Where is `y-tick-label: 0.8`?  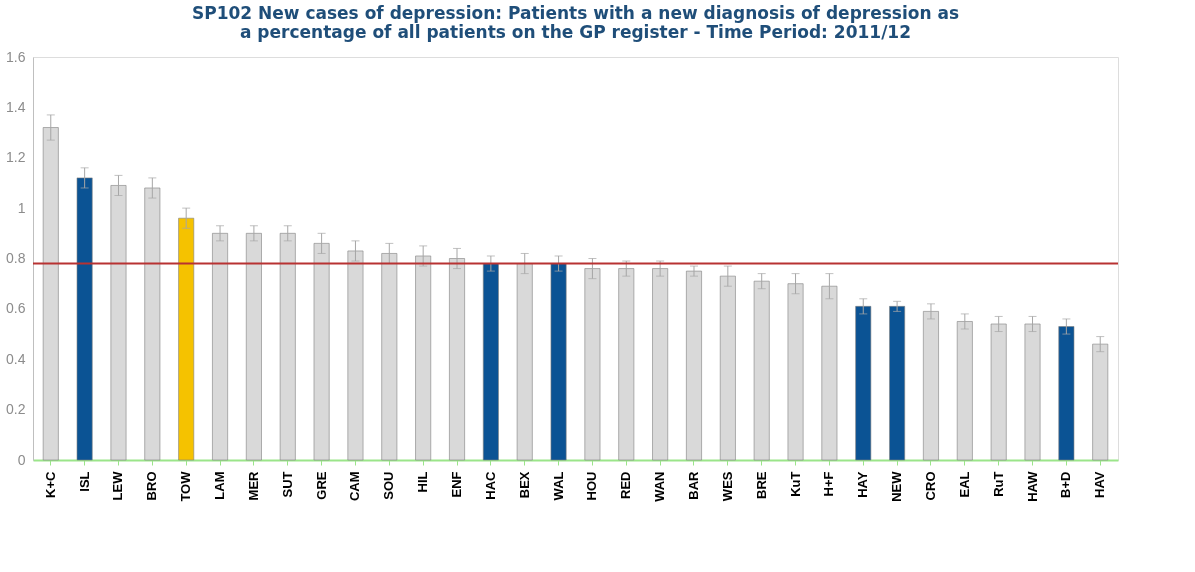
y-tick-label: 0.8 is located at coordinates (16, 258).